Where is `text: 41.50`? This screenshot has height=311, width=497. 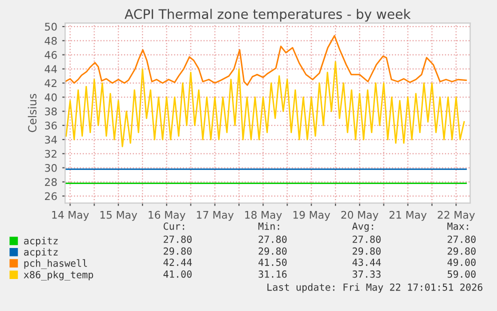
text: 41.50 is located at coordinates (272, 262).